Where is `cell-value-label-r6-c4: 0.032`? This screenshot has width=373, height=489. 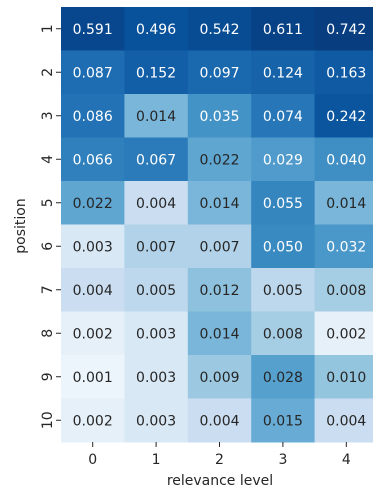
cell-value-label-r6-c4: 0.032 is located at coordinates (346, 247).